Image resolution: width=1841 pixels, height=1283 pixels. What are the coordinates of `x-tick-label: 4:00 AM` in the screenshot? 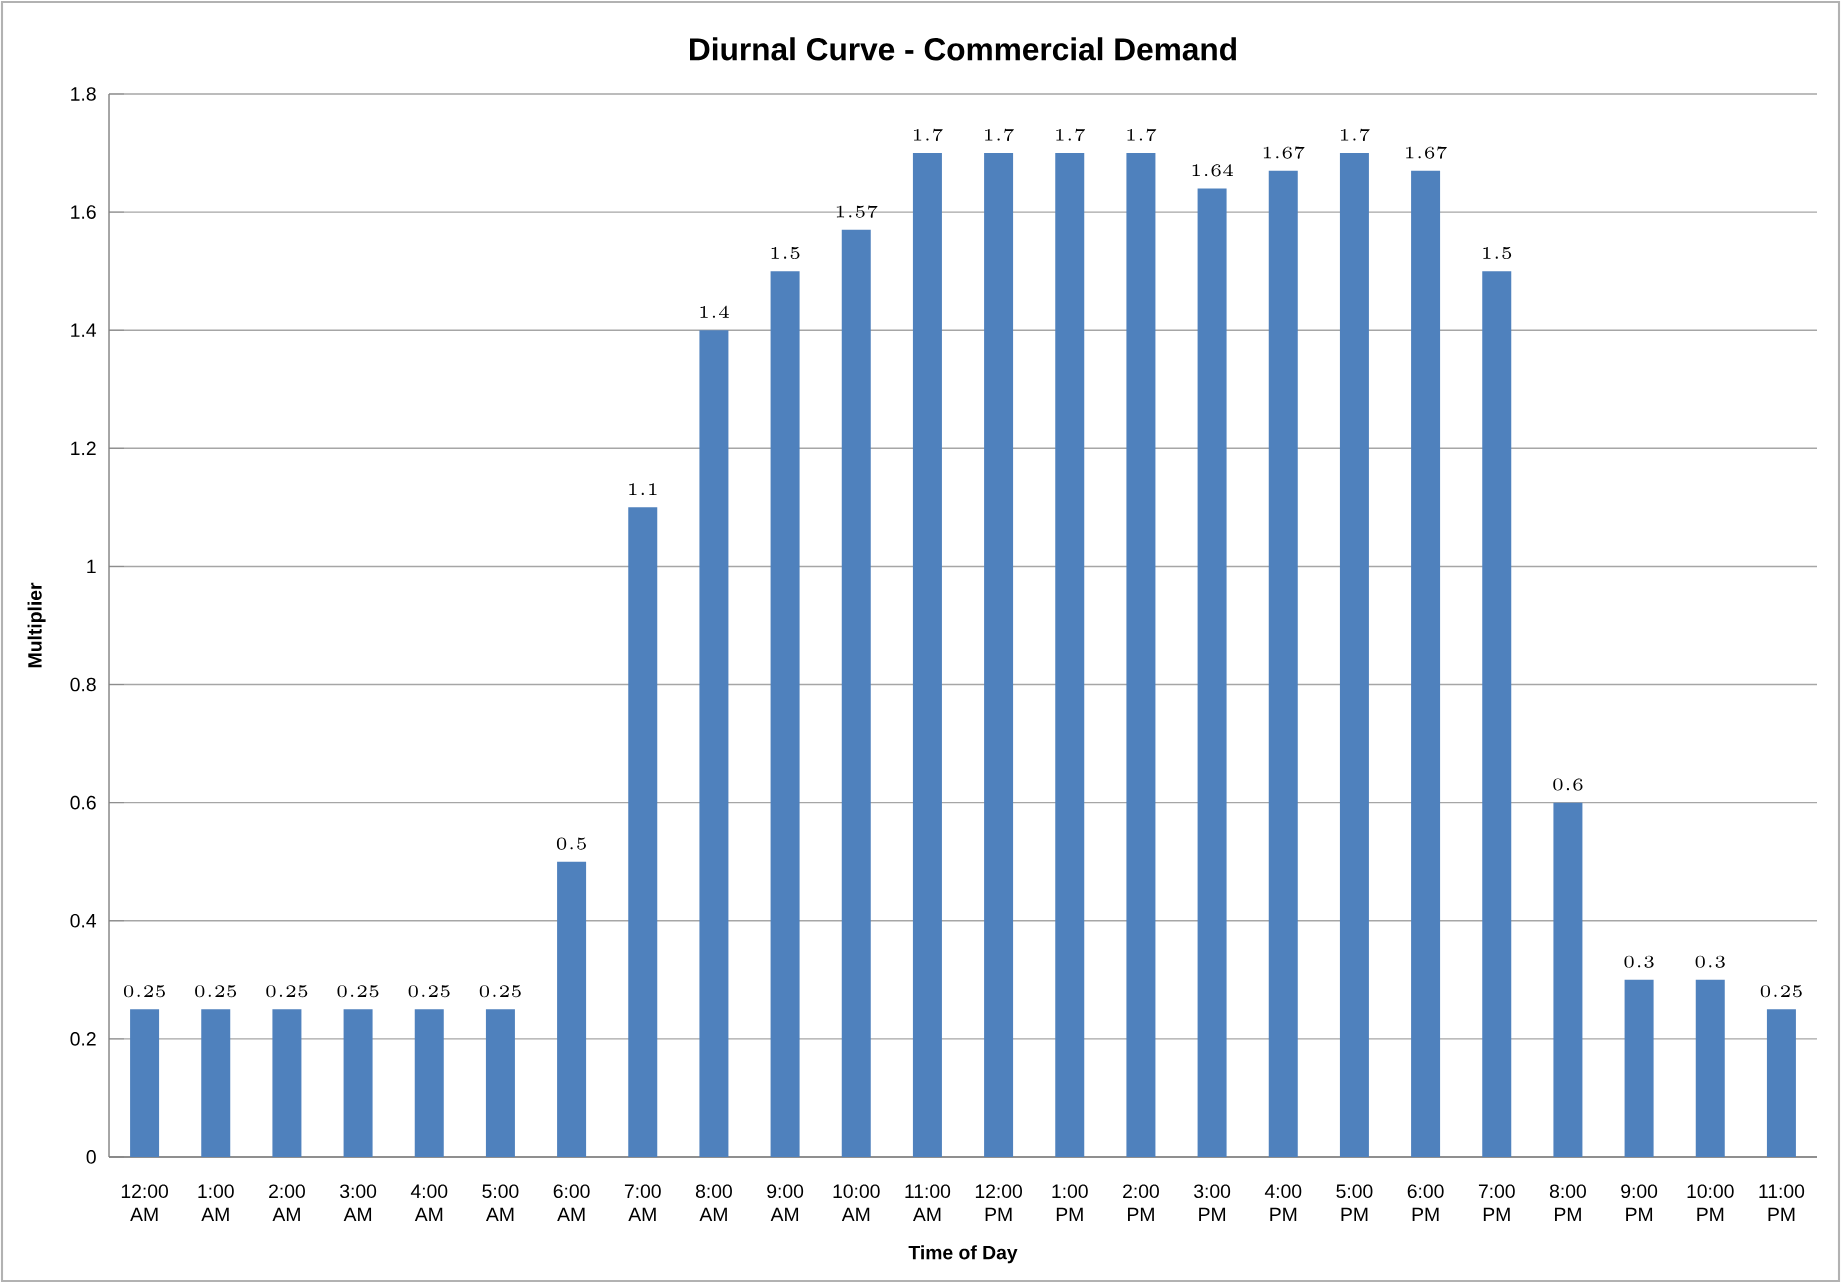 It's located at (429, 1203).